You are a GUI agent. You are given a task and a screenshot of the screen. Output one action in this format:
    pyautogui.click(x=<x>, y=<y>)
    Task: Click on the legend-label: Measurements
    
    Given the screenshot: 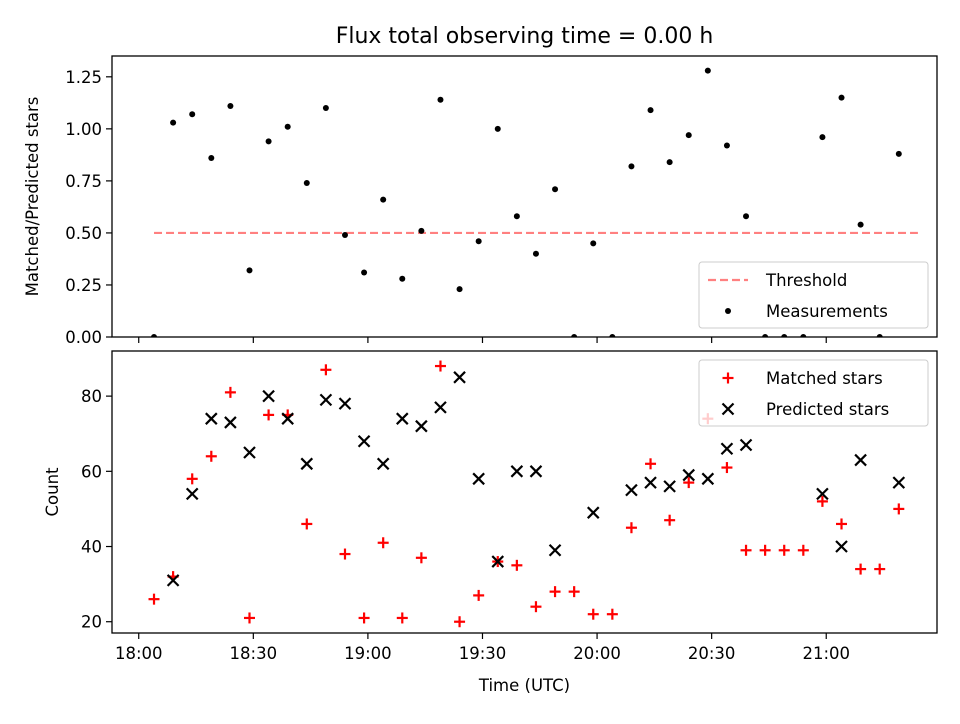 What is the action you would take?
    pyautogui.click(x=827, y=311)
    